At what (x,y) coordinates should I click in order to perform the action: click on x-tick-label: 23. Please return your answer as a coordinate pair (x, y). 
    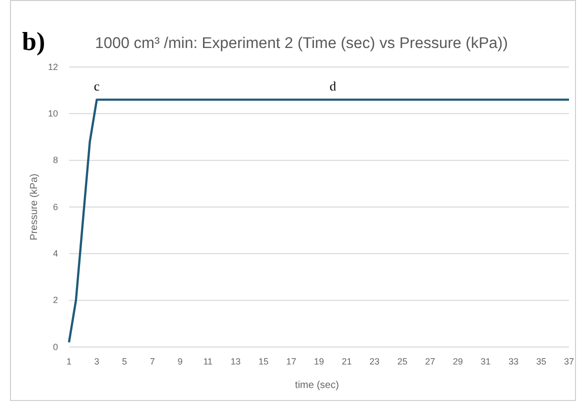
    Looking at the image, I should click on (375, 361).